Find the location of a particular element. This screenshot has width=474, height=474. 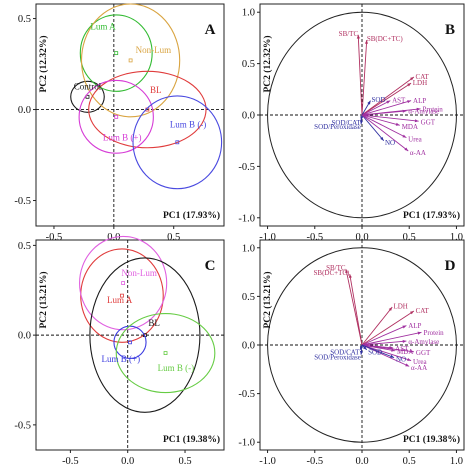

vector-label-cat: CAT is located at coordinates (423, 311).